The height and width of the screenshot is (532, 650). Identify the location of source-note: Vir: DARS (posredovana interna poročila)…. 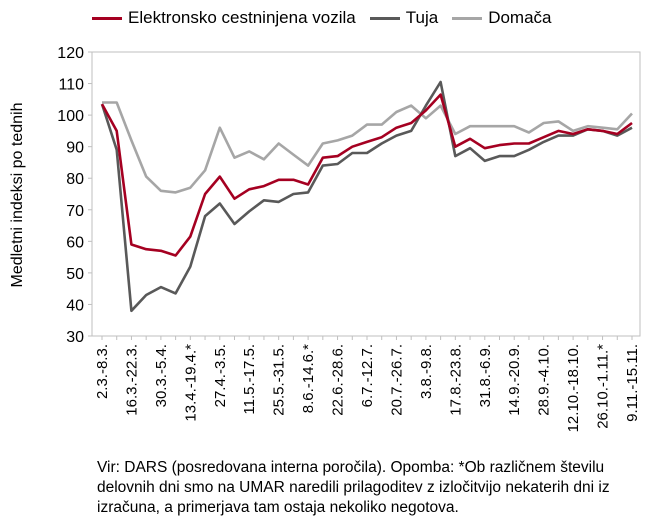
(353, 487).